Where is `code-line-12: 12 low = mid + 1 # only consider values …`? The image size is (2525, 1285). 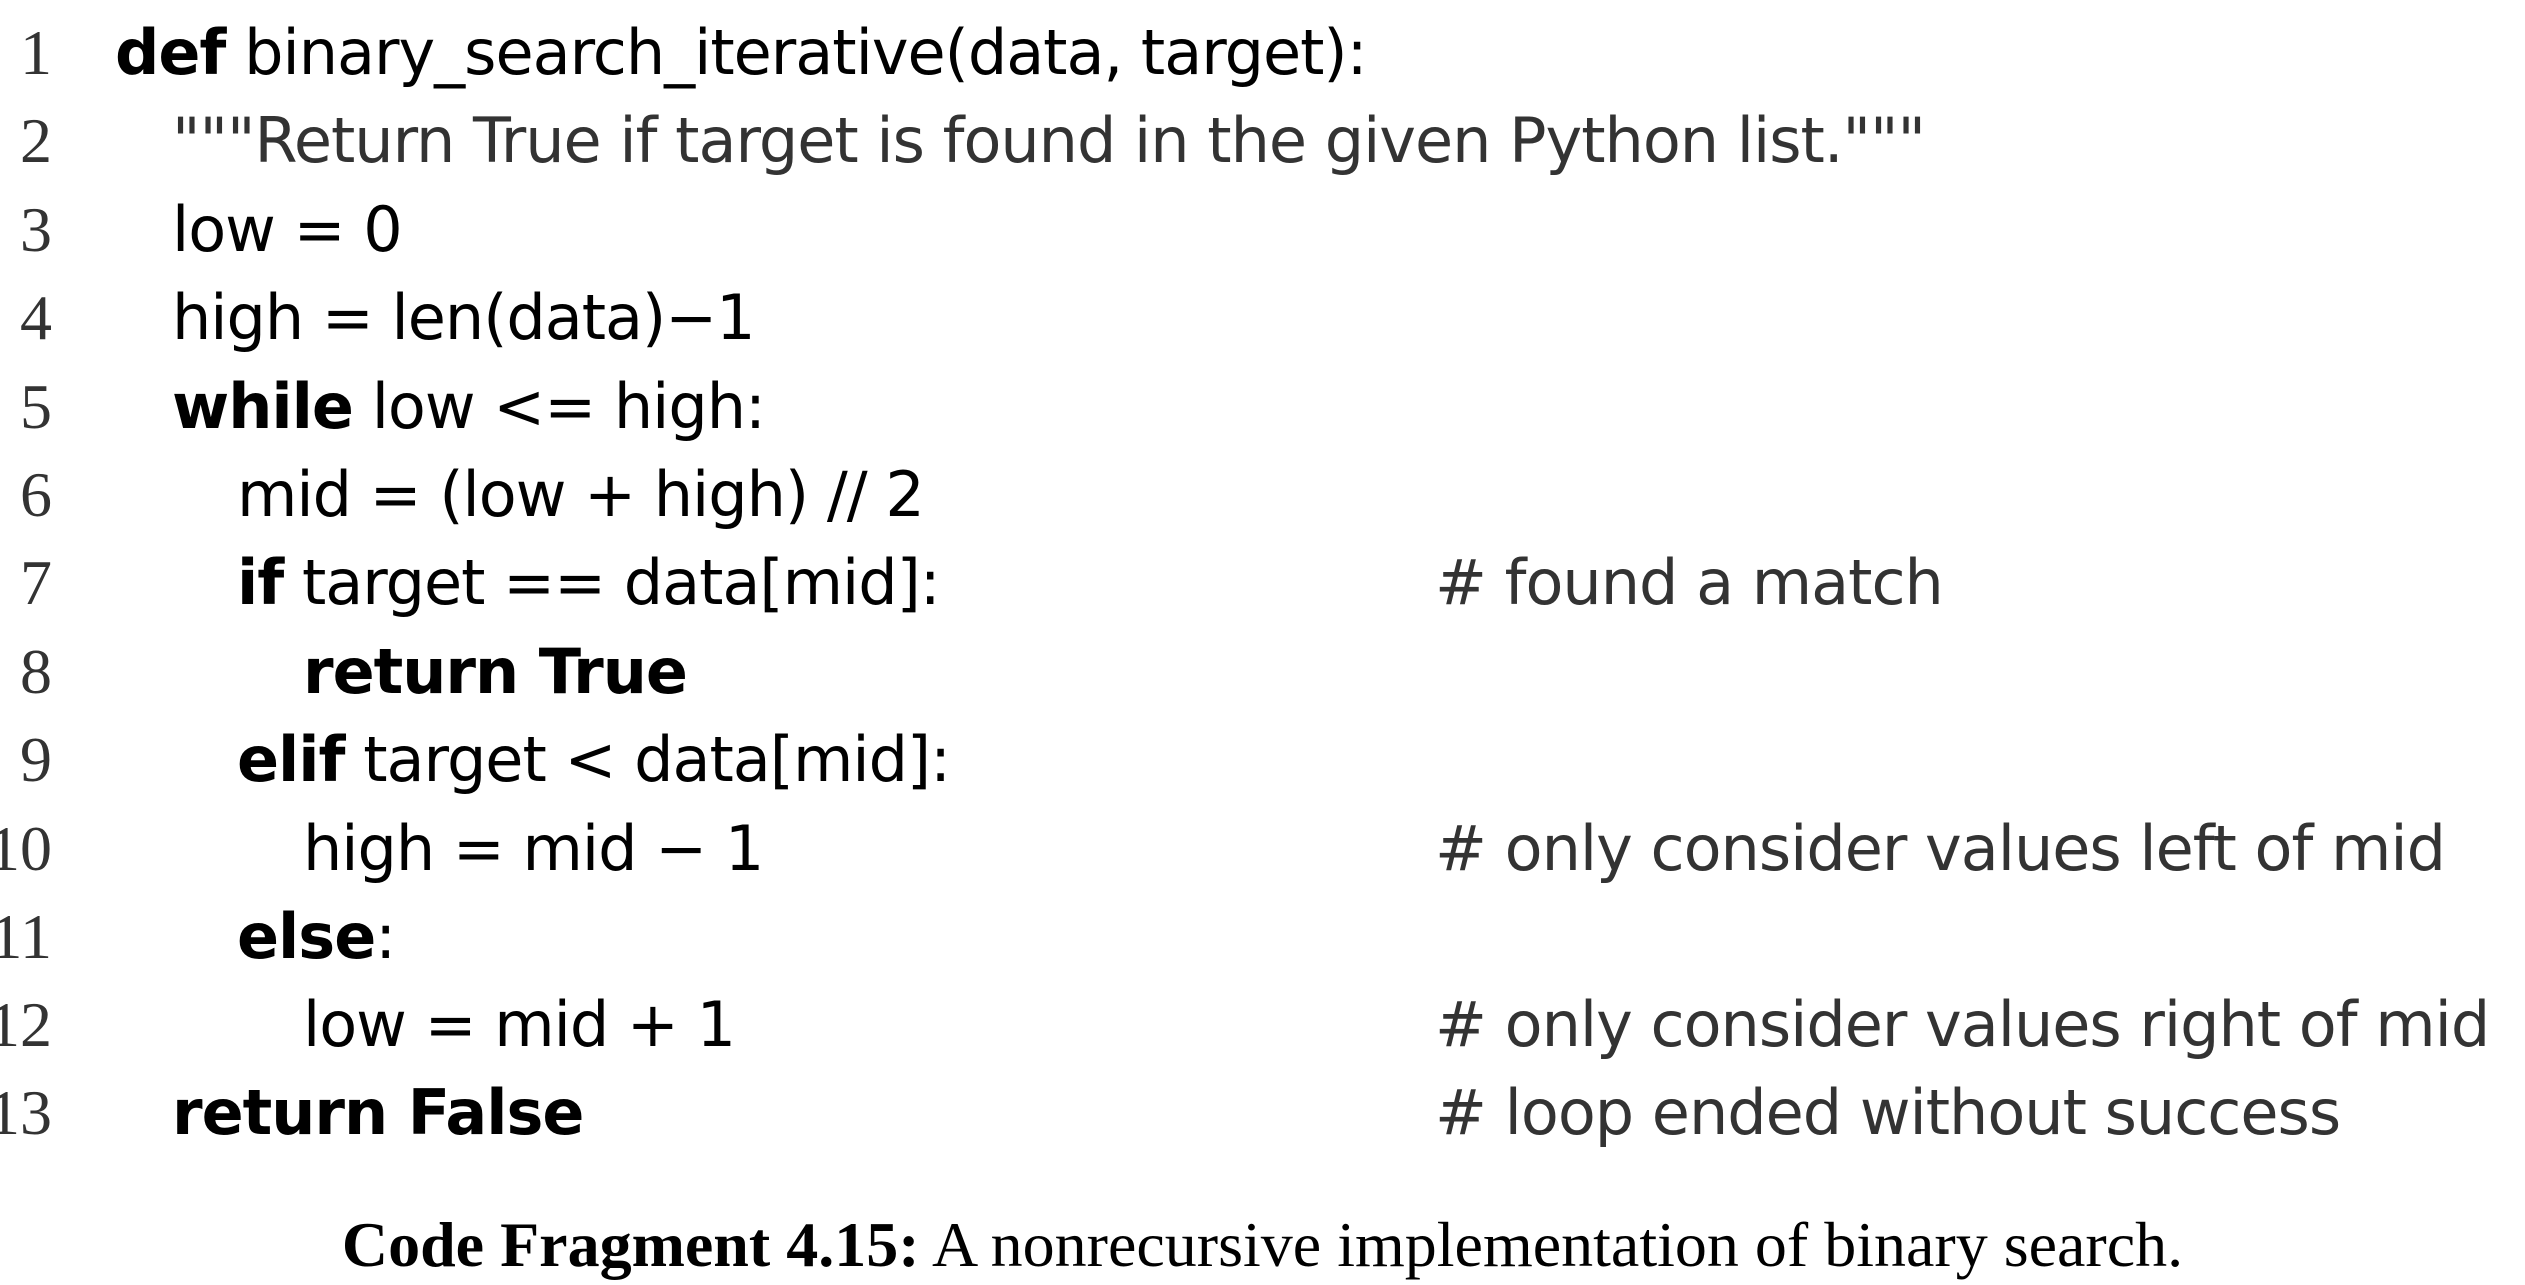
code-line-12: 12 low = mid + 1 # only consider values … is located at coordinates (1262, 1025).